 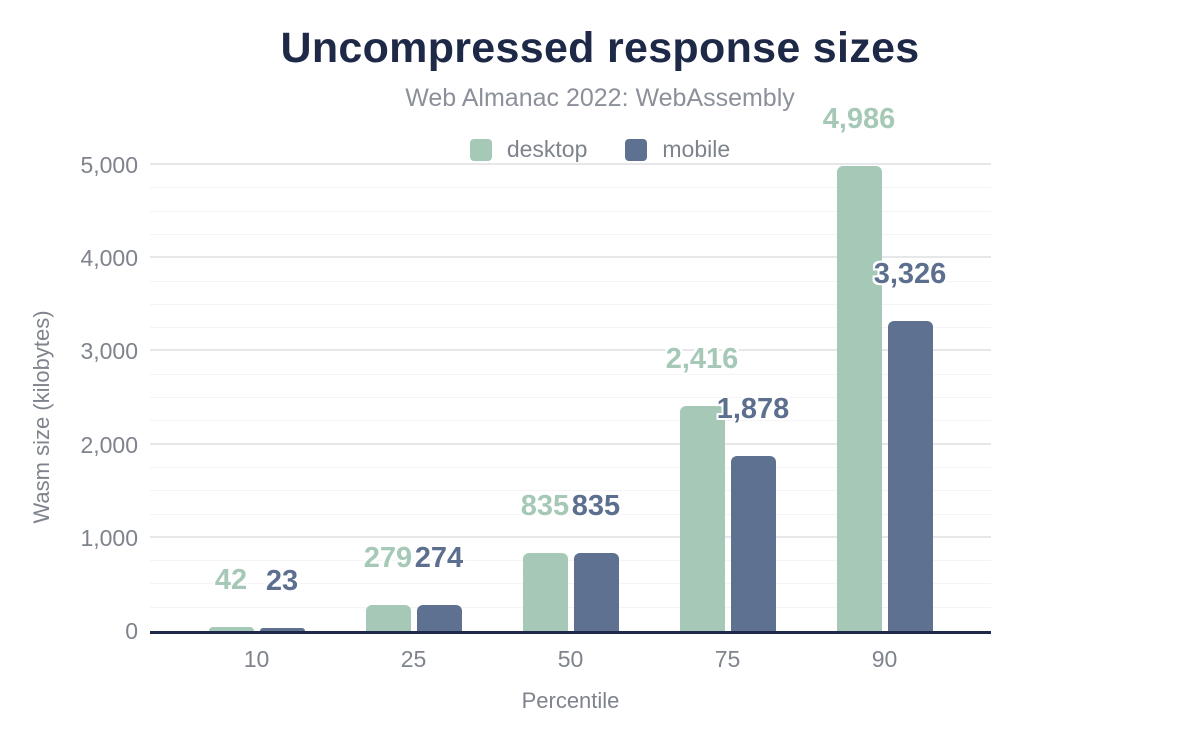 What do you see at coordinates (702, 518) in the screenshot?
I see `bar-desktop-p75` at bounding box center [702, 518].